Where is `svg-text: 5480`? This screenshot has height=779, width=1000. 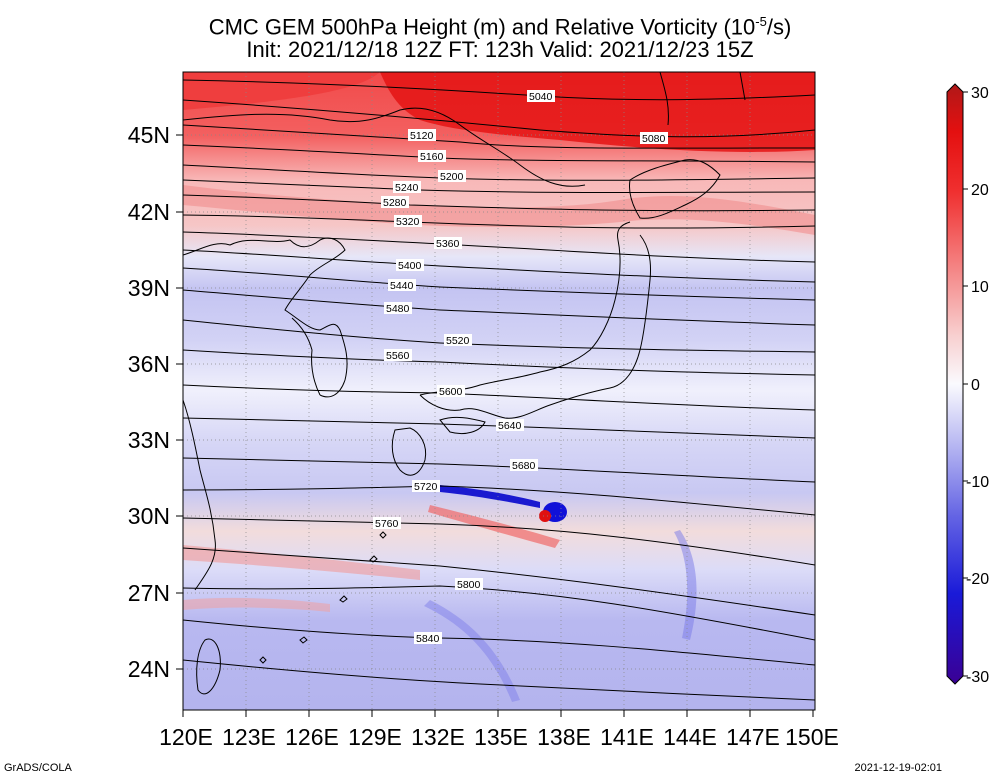
svg-text: 5480 is located at coordinates (398, 309).